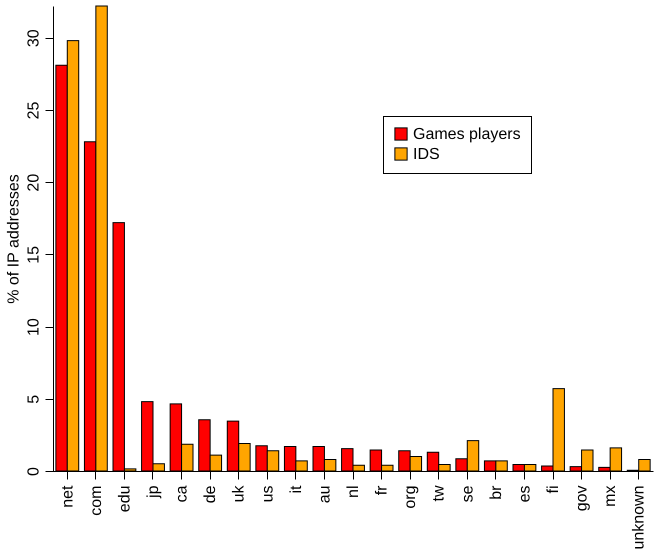 The image size is (658, 555). I want to click on y-tick-label: 10, so click(34, 327).